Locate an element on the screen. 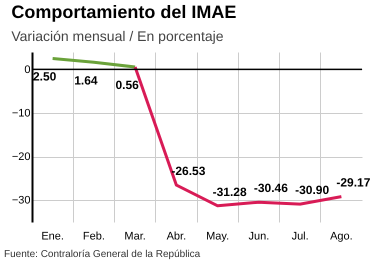 The height and width of the screenshot is (271, 375). y-tick-label: −30 is located at coordinates (21, 200).